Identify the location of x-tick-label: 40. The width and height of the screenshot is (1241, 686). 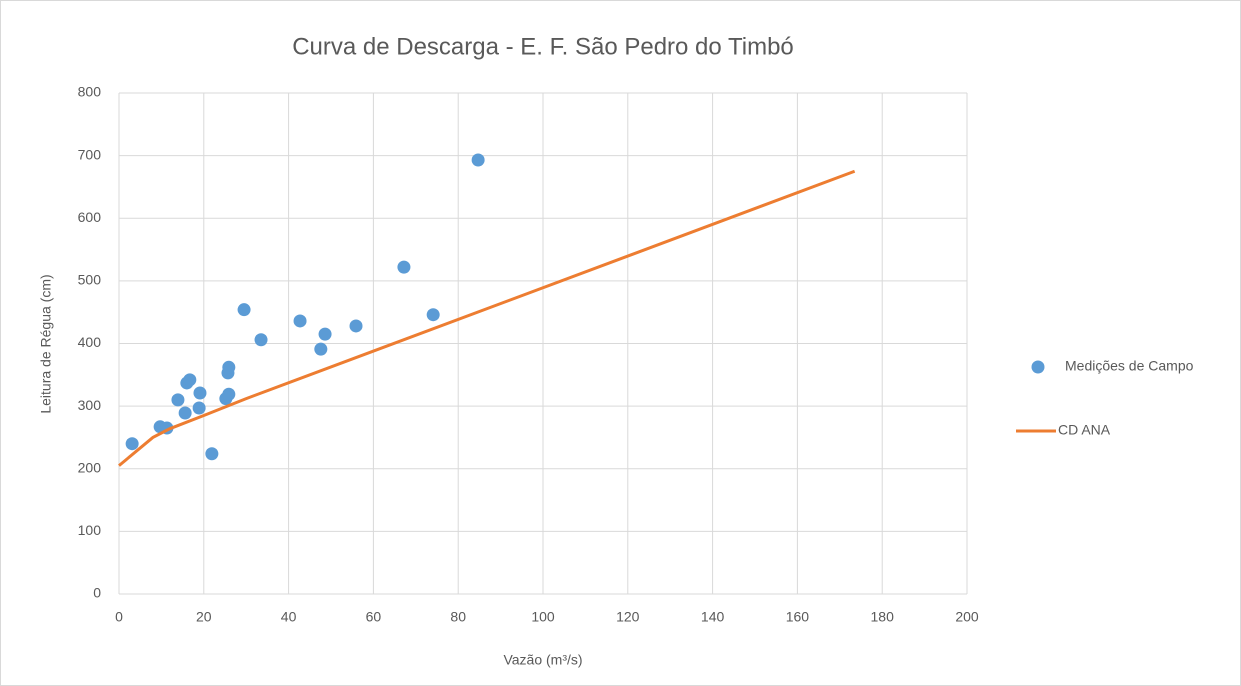
(289, 617).